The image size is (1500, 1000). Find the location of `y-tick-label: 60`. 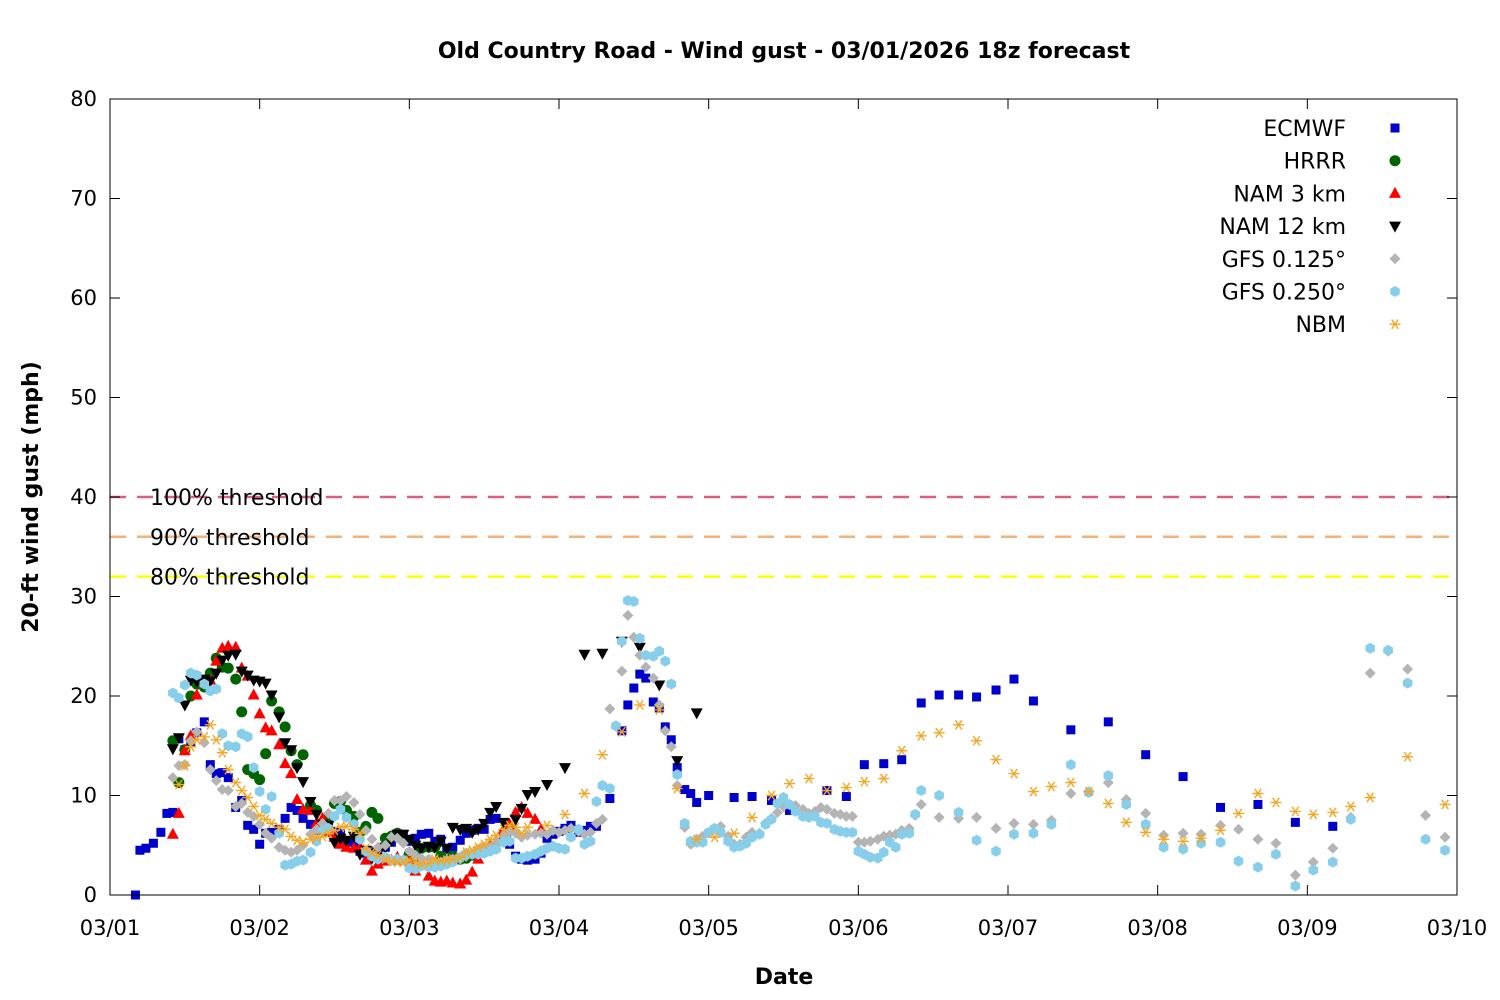

y-tick-label: 60 is located at coordinates (83, 298).